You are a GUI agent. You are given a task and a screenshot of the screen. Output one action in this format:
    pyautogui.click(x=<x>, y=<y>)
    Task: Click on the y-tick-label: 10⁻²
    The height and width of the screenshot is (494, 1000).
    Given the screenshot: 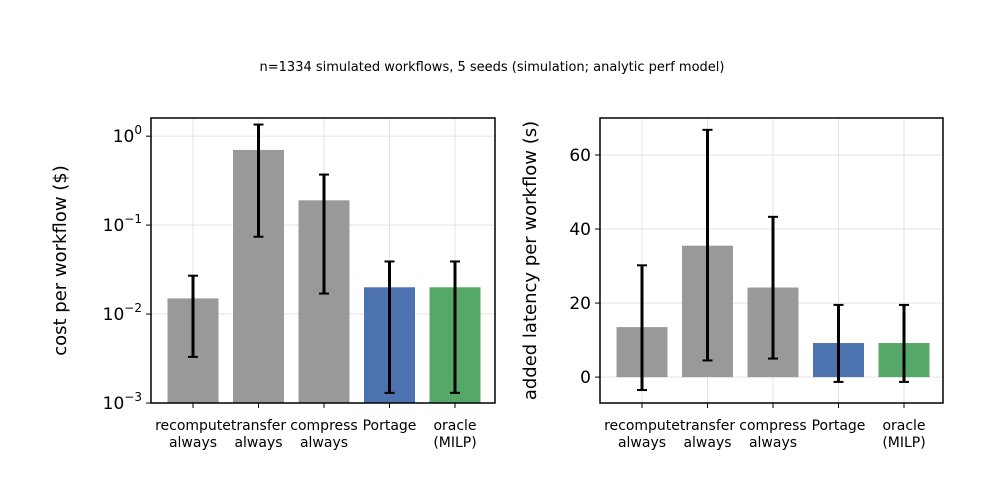 What is the action you would take?
    pyautogui.click(x=122, y=313)
    